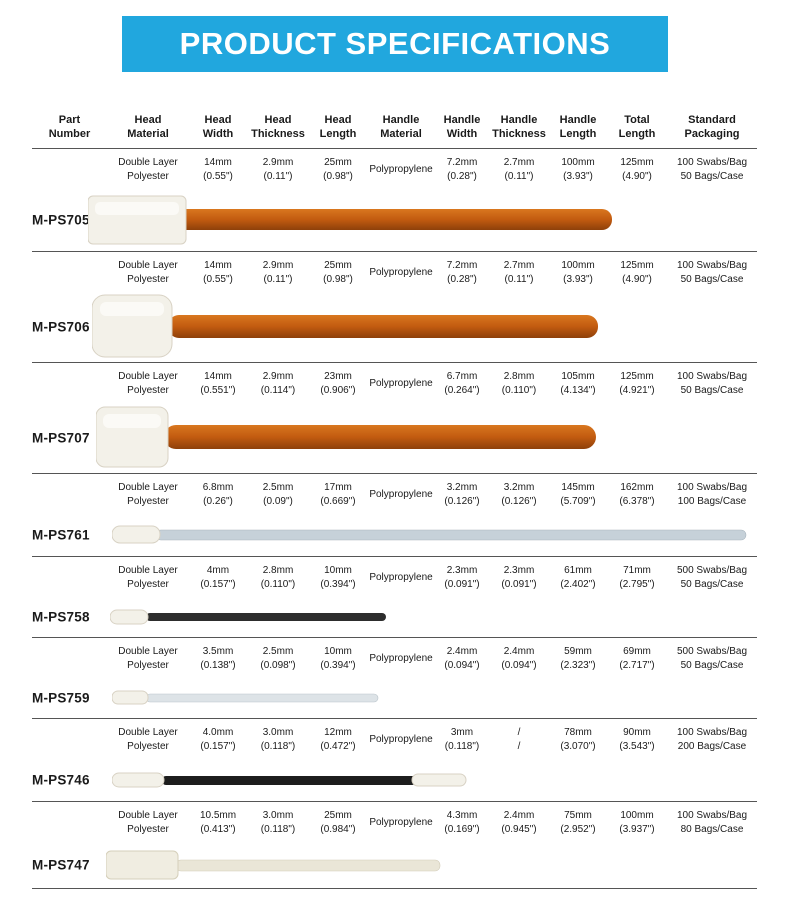  What do you see at coordinates (519, 494) in the screenshot?
I see `spec-handle-thickness: 3.2mm (0.126")` at bounding box center [519, 494].